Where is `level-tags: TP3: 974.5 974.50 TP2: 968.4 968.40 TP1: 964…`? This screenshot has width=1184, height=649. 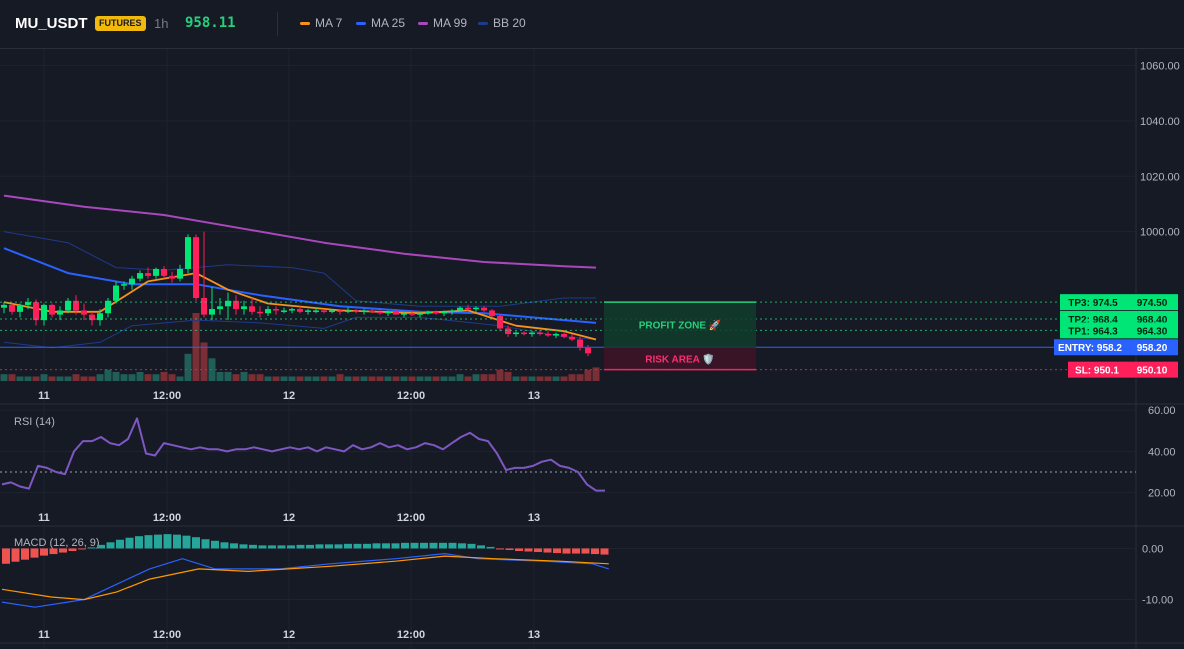 level-tags: TP3: 974.5 974.50 TP2: 968.4 968.40 TP1: 964… is located at coordinates (1116, 336).